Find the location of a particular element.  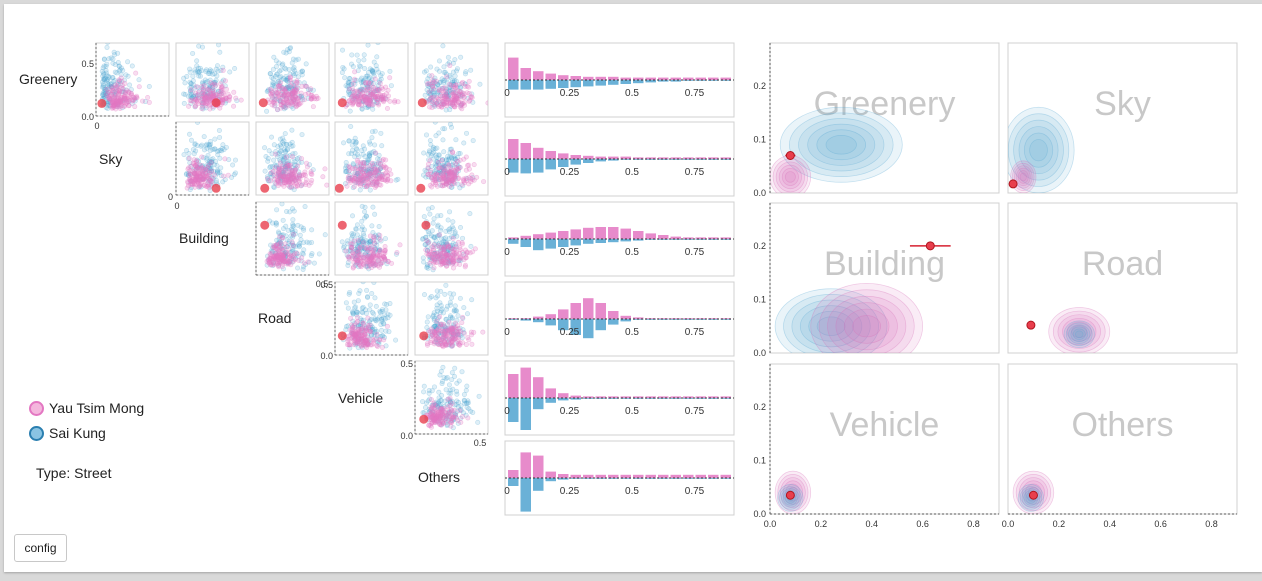

panel-watermark-label: Building is located at coordinates (884, 264).